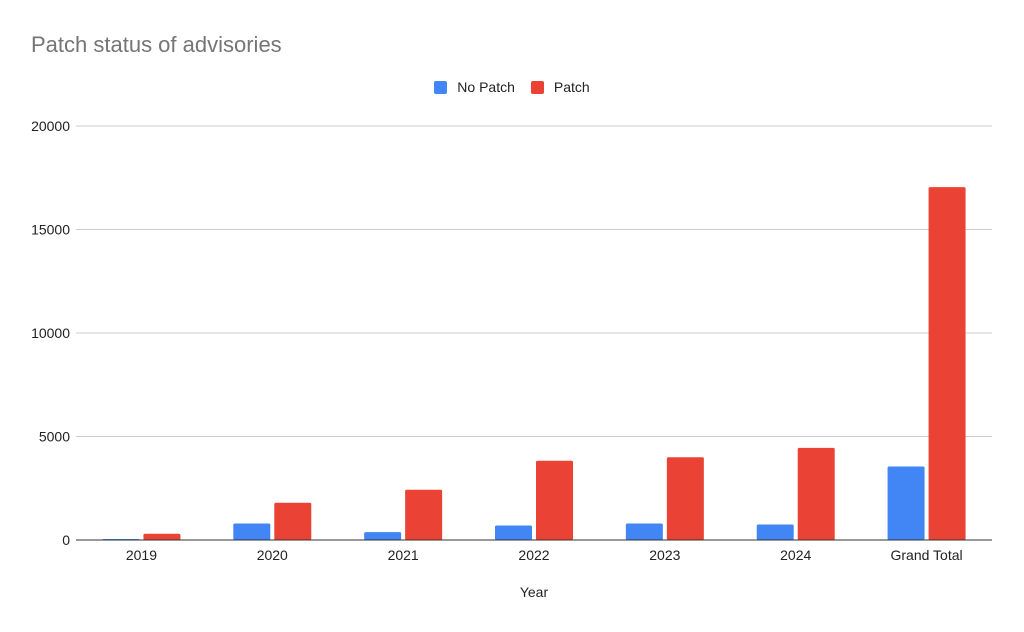 The image size is (1024, 632). Describe the element at coordinates (293, 521) in the screenshot. I see `bar-patch-2020` at that location.